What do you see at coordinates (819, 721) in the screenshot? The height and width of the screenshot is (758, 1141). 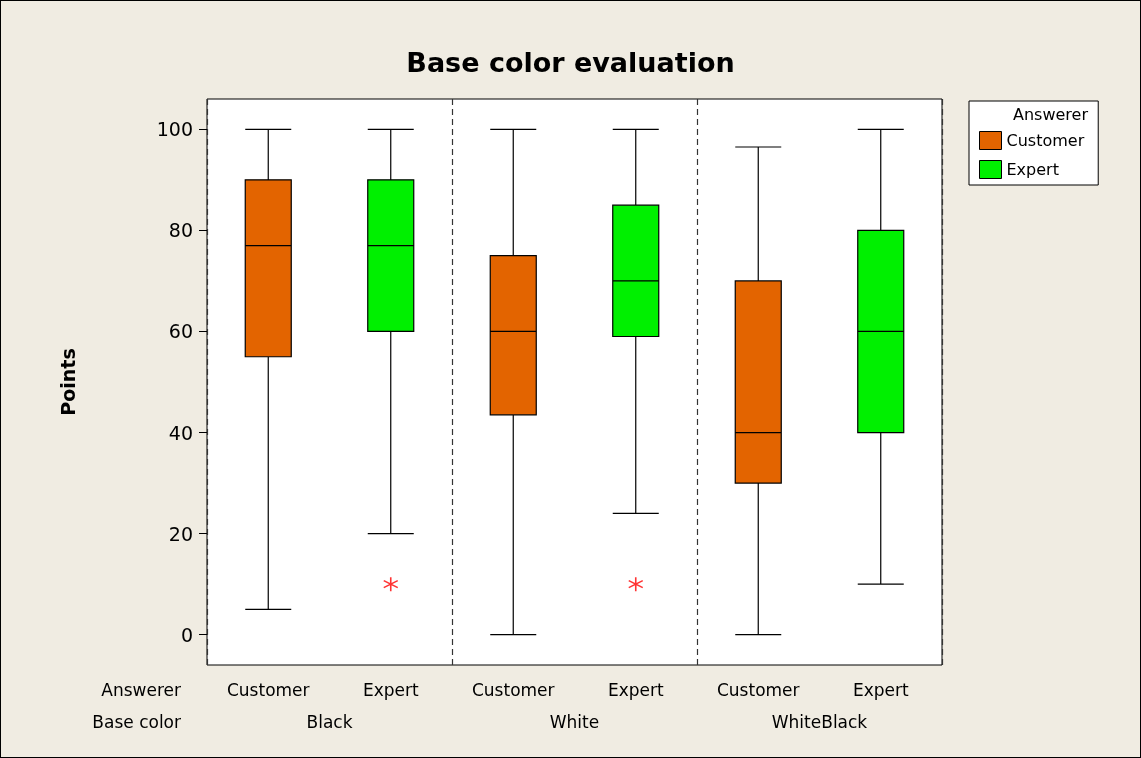 I see `x-tick-label: WhiteBlack` at bounding box center [819, 721].